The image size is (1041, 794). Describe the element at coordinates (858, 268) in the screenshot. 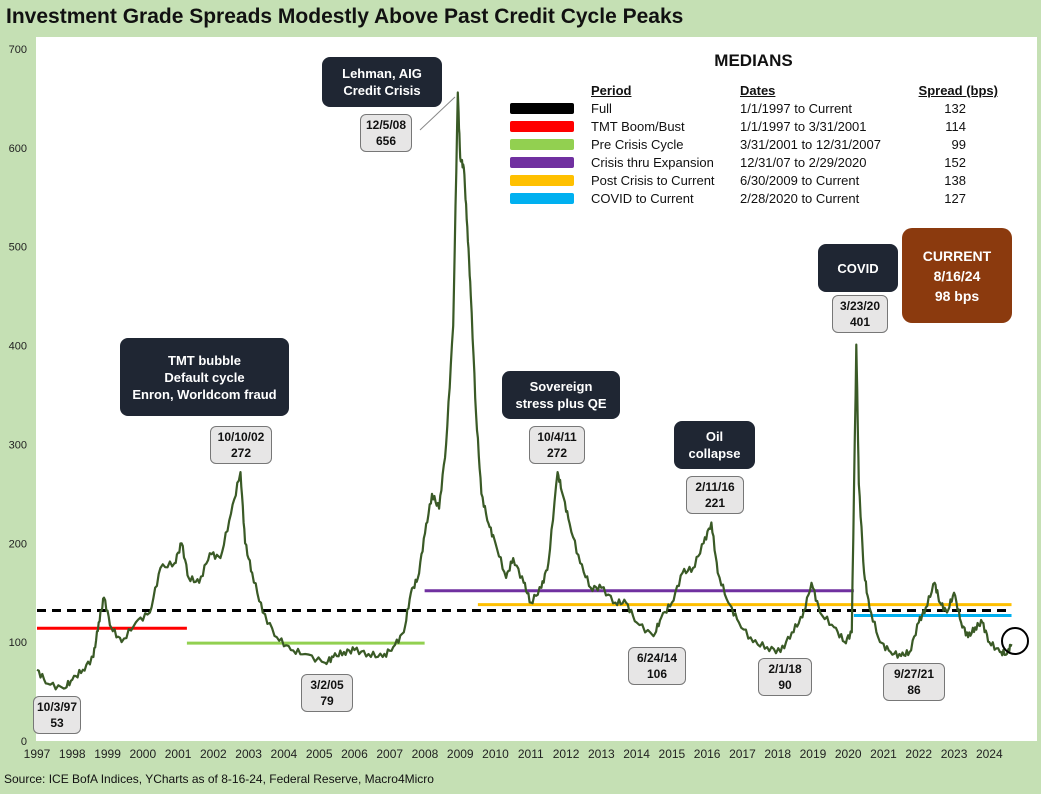

I see `callout-covid: COVID` at that location.